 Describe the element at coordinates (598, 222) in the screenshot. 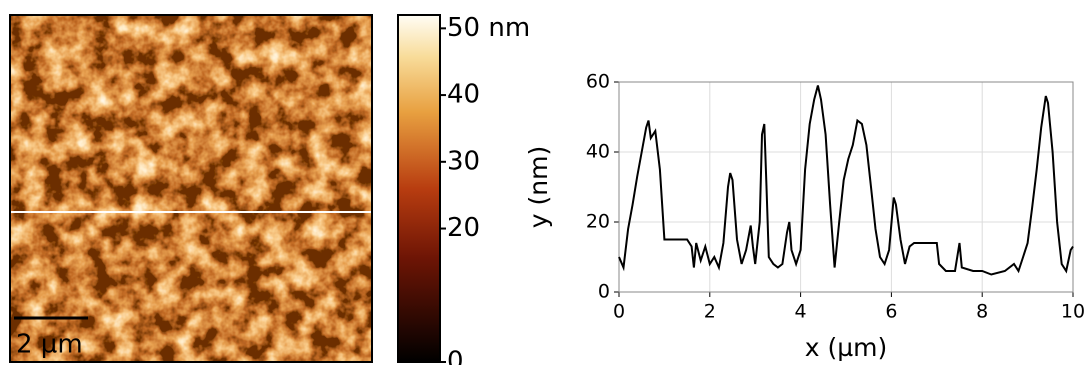

I see `y-tick-label: 20` at that location.